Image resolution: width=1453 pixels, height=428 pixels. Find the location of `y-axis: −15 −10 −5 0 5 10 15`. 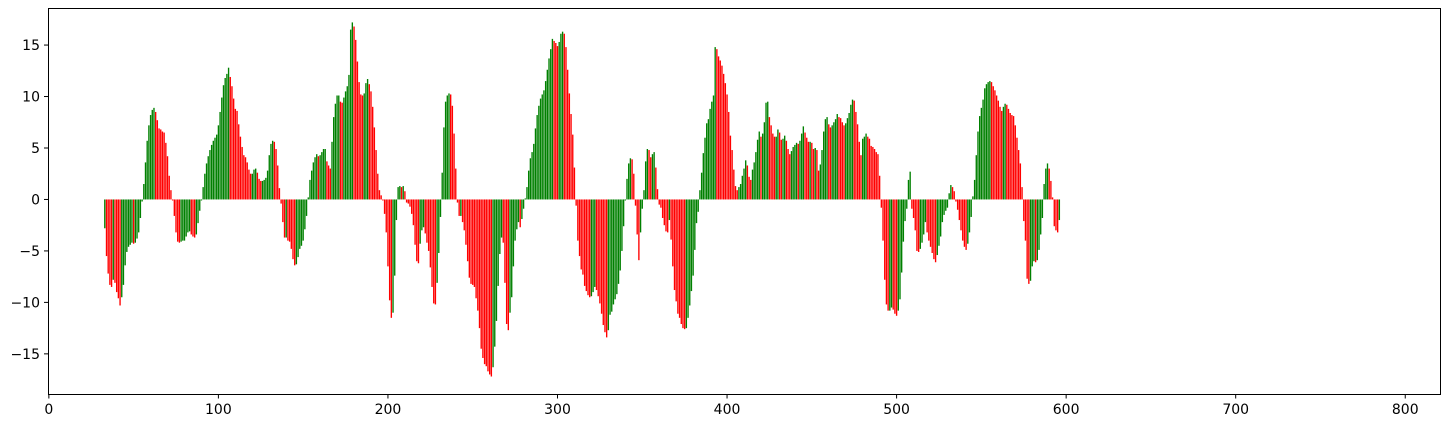

y-axis: −15 −10 −5 0 5 10 15 is located at coordinates (29, 200).